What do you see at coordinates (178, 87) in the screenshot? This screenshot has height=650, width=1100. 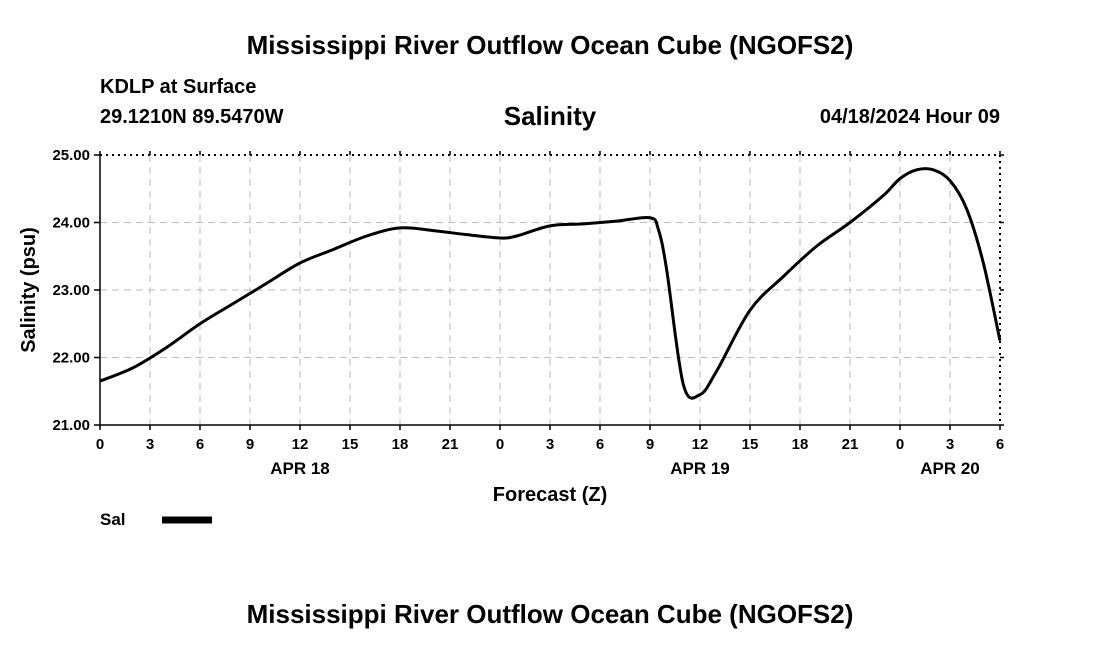 I see `station-label: KDLP at Surface` at bounding box center [178, 87].